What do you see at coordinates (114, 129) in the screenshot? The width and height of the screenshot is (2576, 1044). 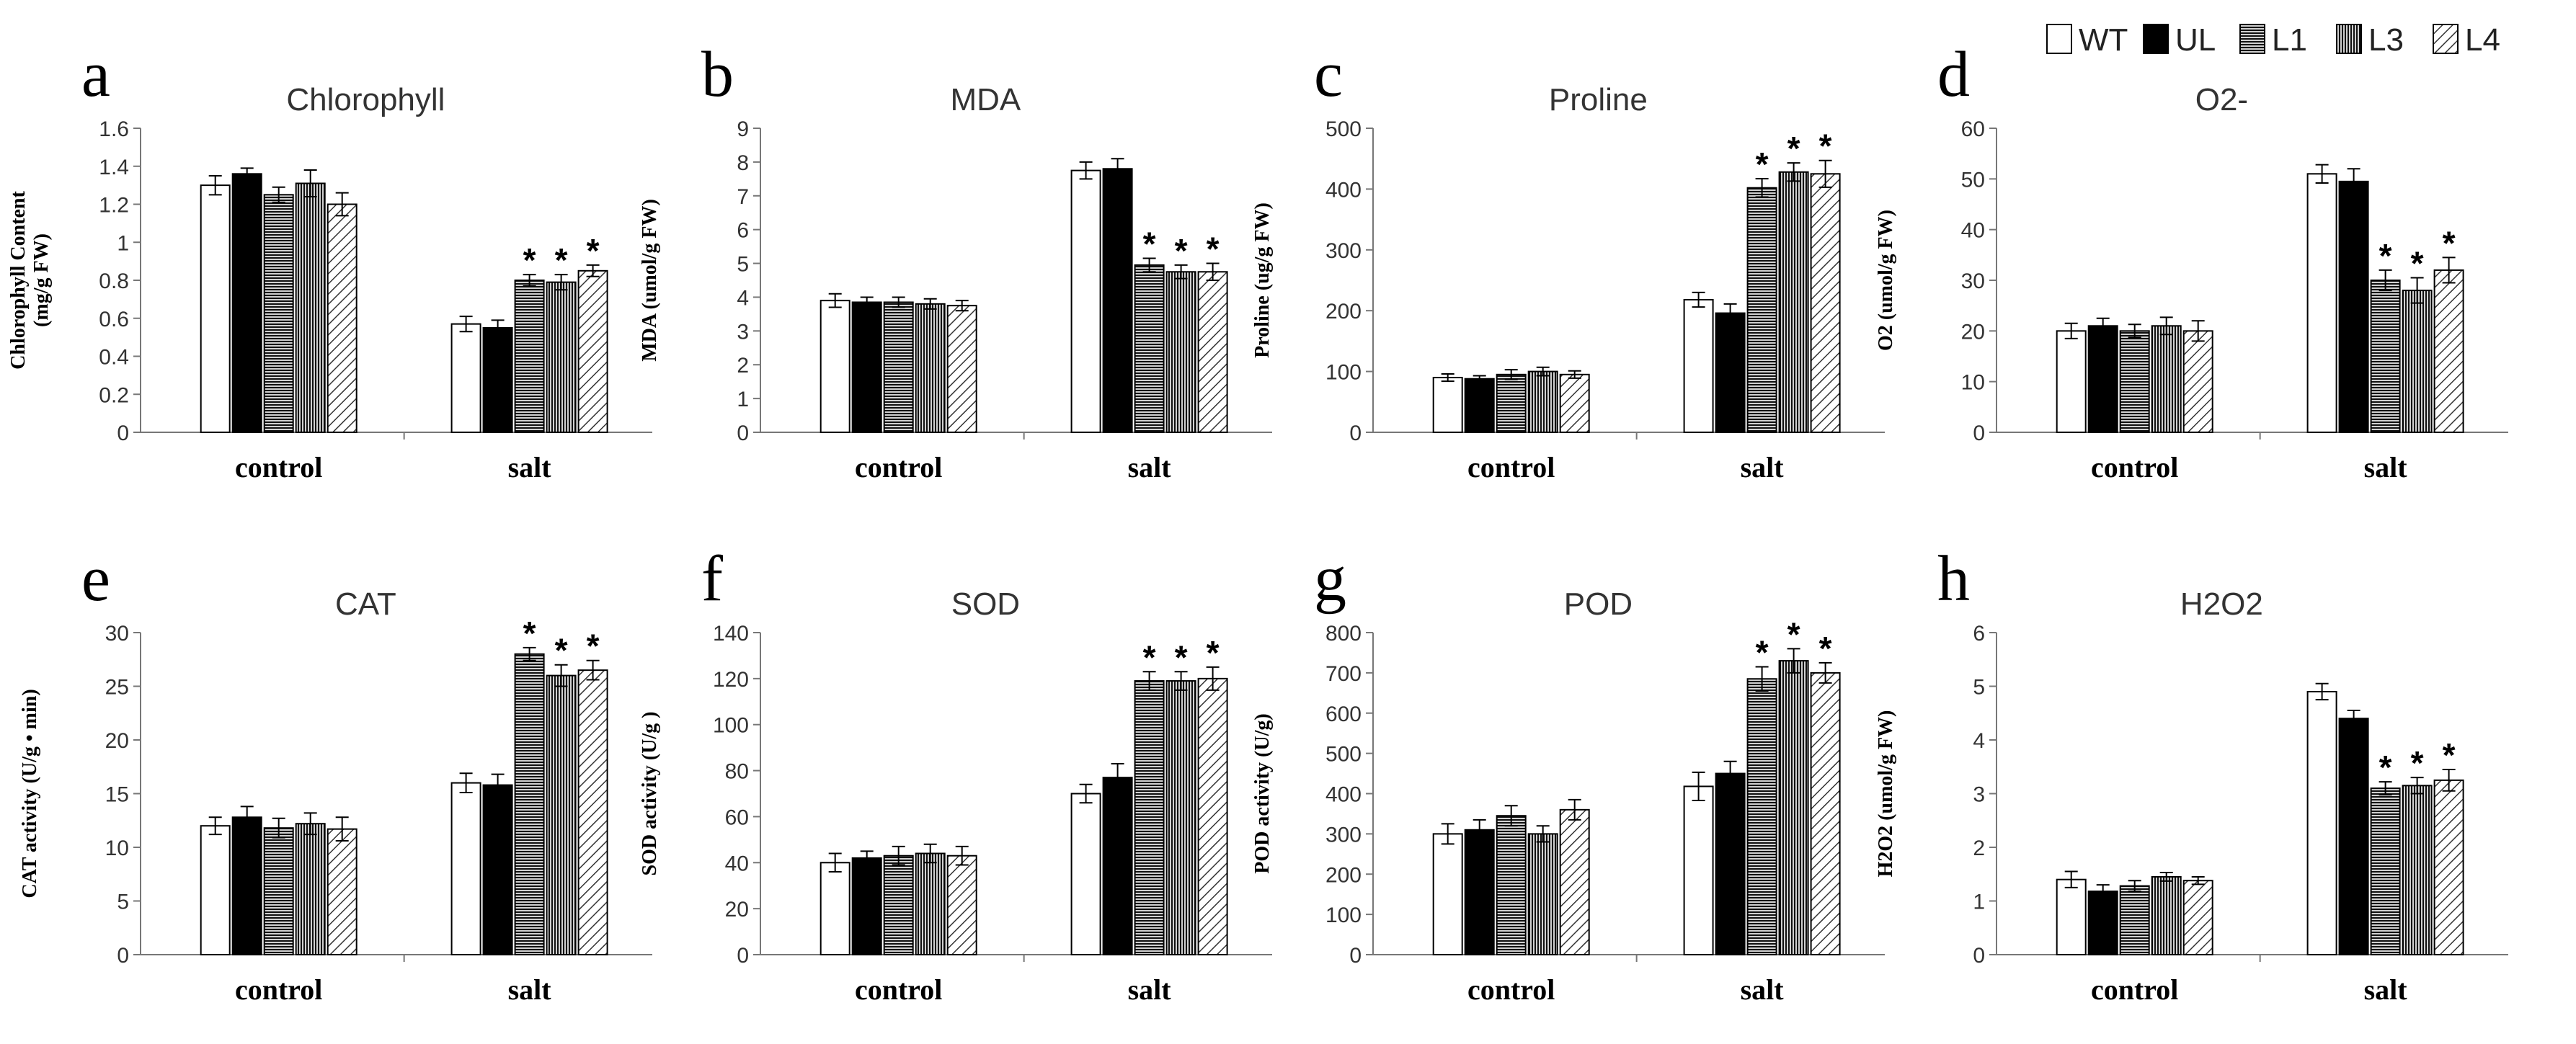 I see `y-tick-label: 1.6` at bounding box center [114, 129].